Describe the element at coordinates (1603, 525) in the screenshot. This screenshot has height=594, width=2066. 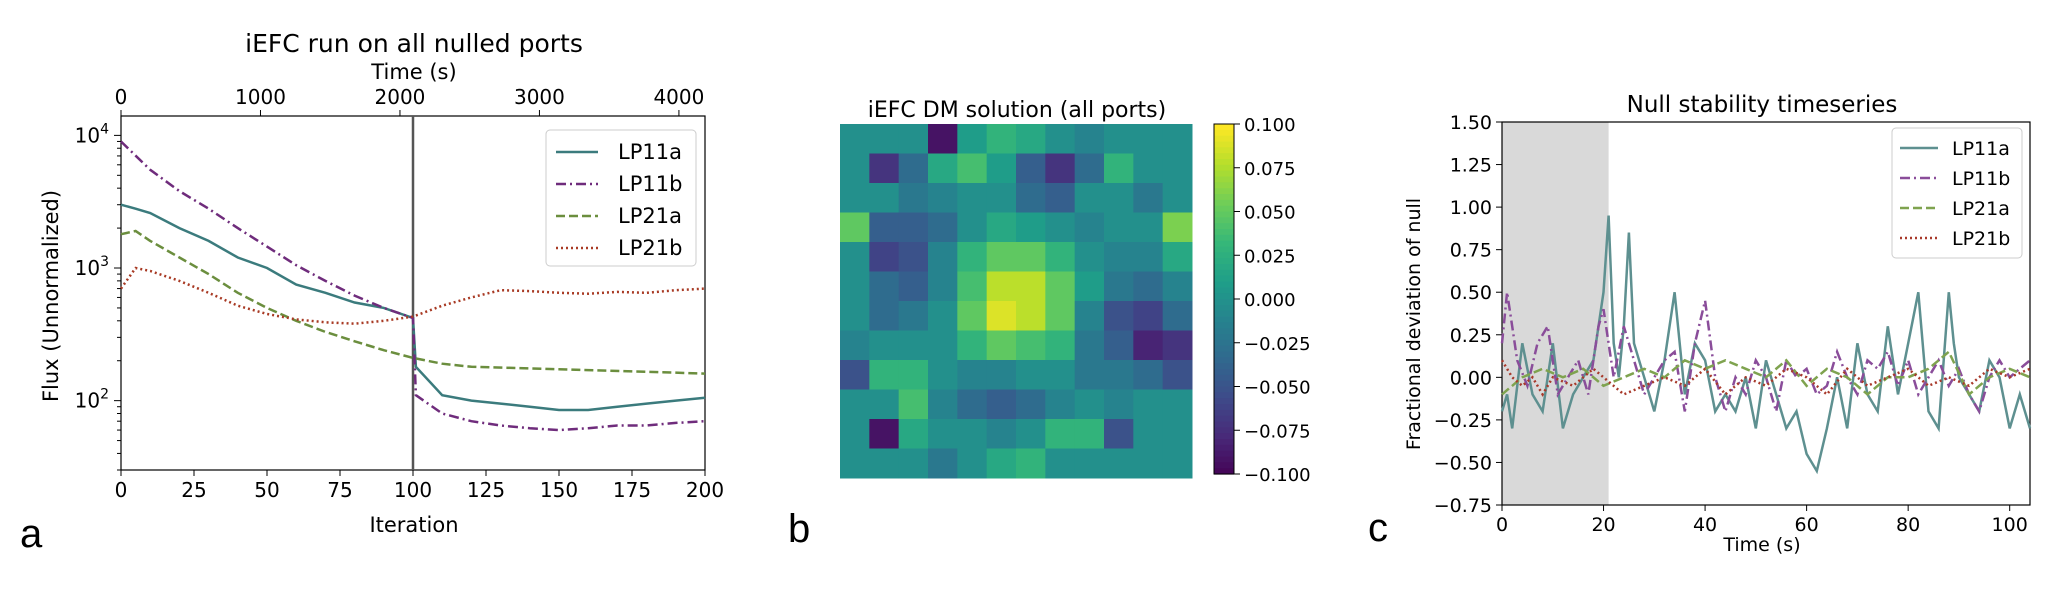
I see `panel-c-xtick-label: 20` at that location.